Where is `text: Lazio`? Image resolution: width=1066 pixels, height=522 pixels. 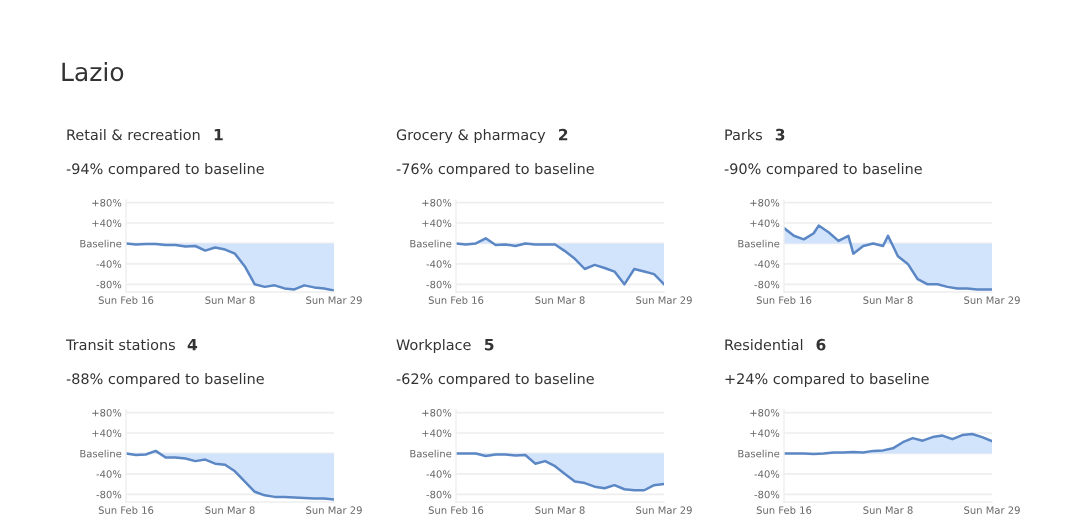 text: Lazio is located at coordinates (93, 71).